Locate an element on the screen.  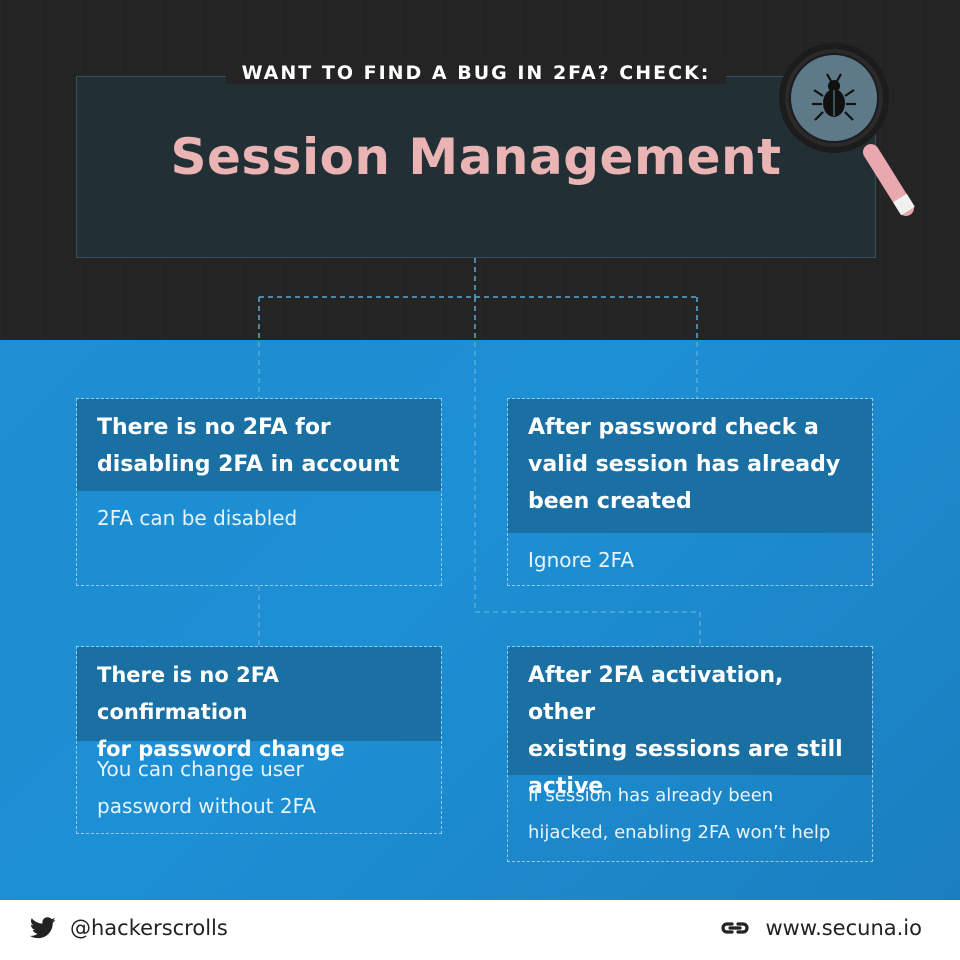
card-body: 2FA can be disabled is located at coordinates (259, 518).